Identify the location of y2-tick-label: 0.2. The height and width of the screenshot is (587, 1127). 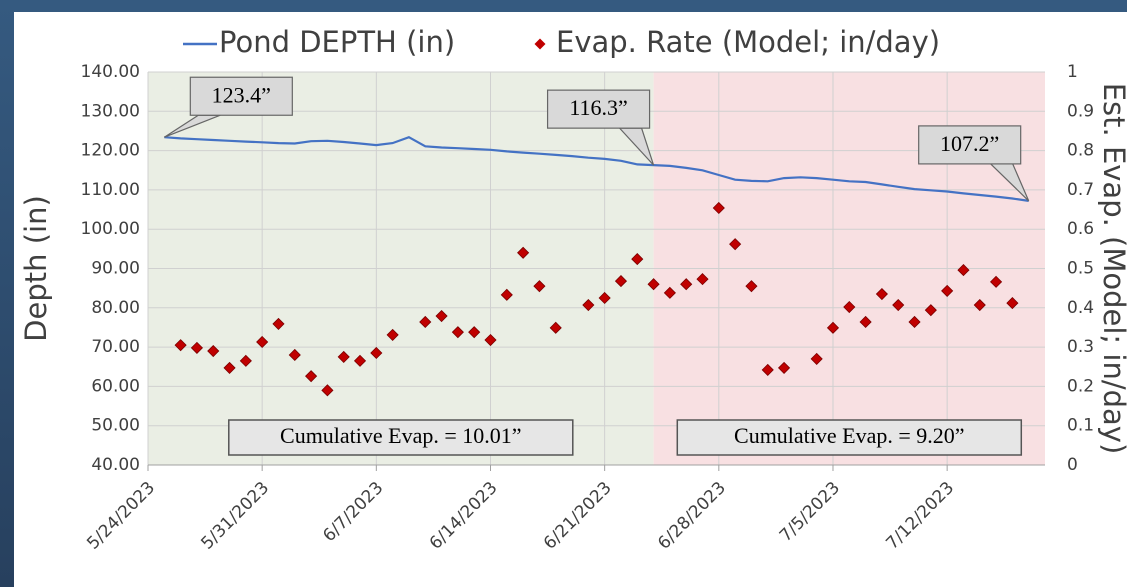
(1080, 386).